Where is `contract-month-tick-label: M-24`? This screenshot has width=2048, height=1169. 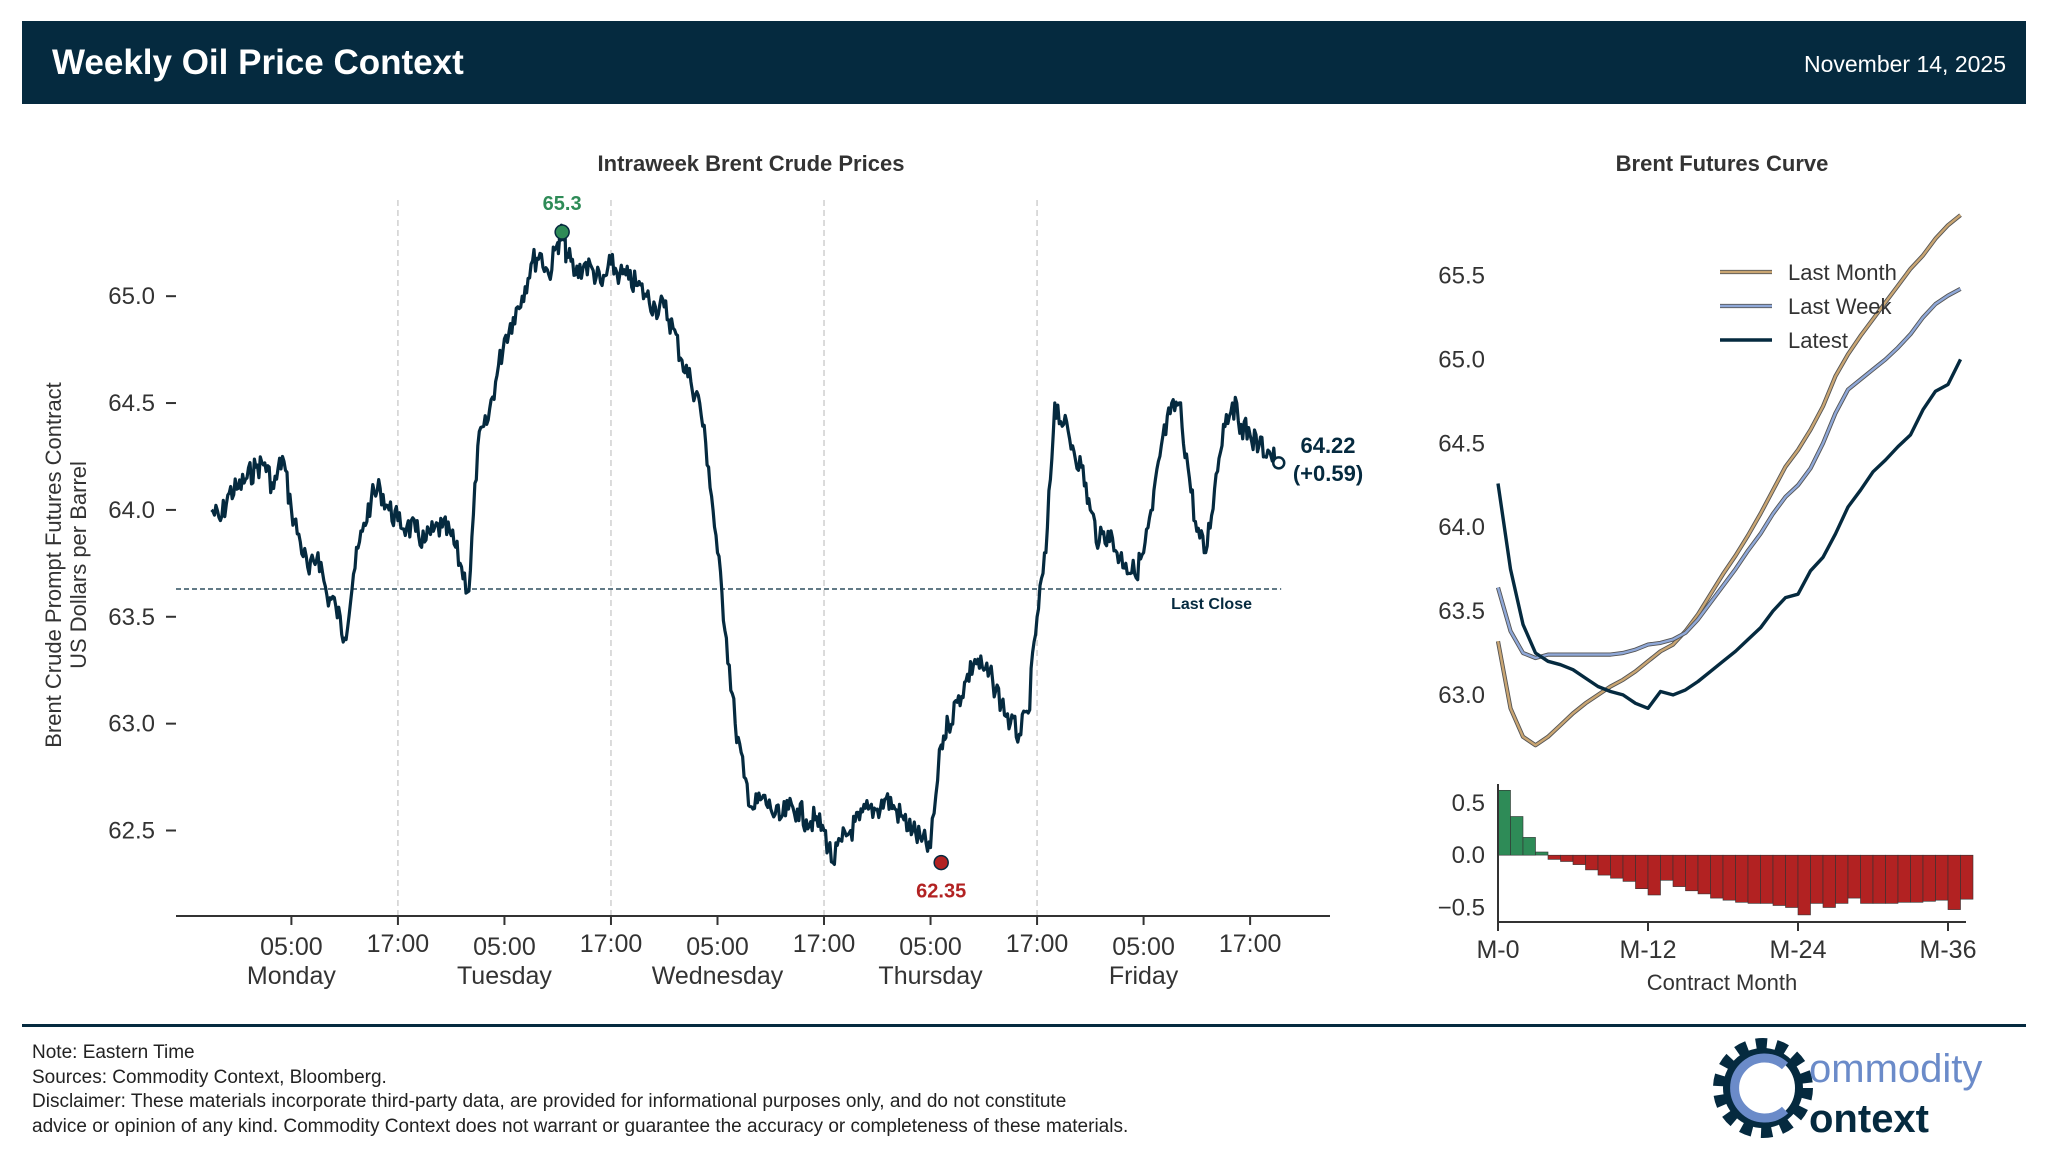 contract-month-tick-label: M-24 is located at coordinates (1798, 950).